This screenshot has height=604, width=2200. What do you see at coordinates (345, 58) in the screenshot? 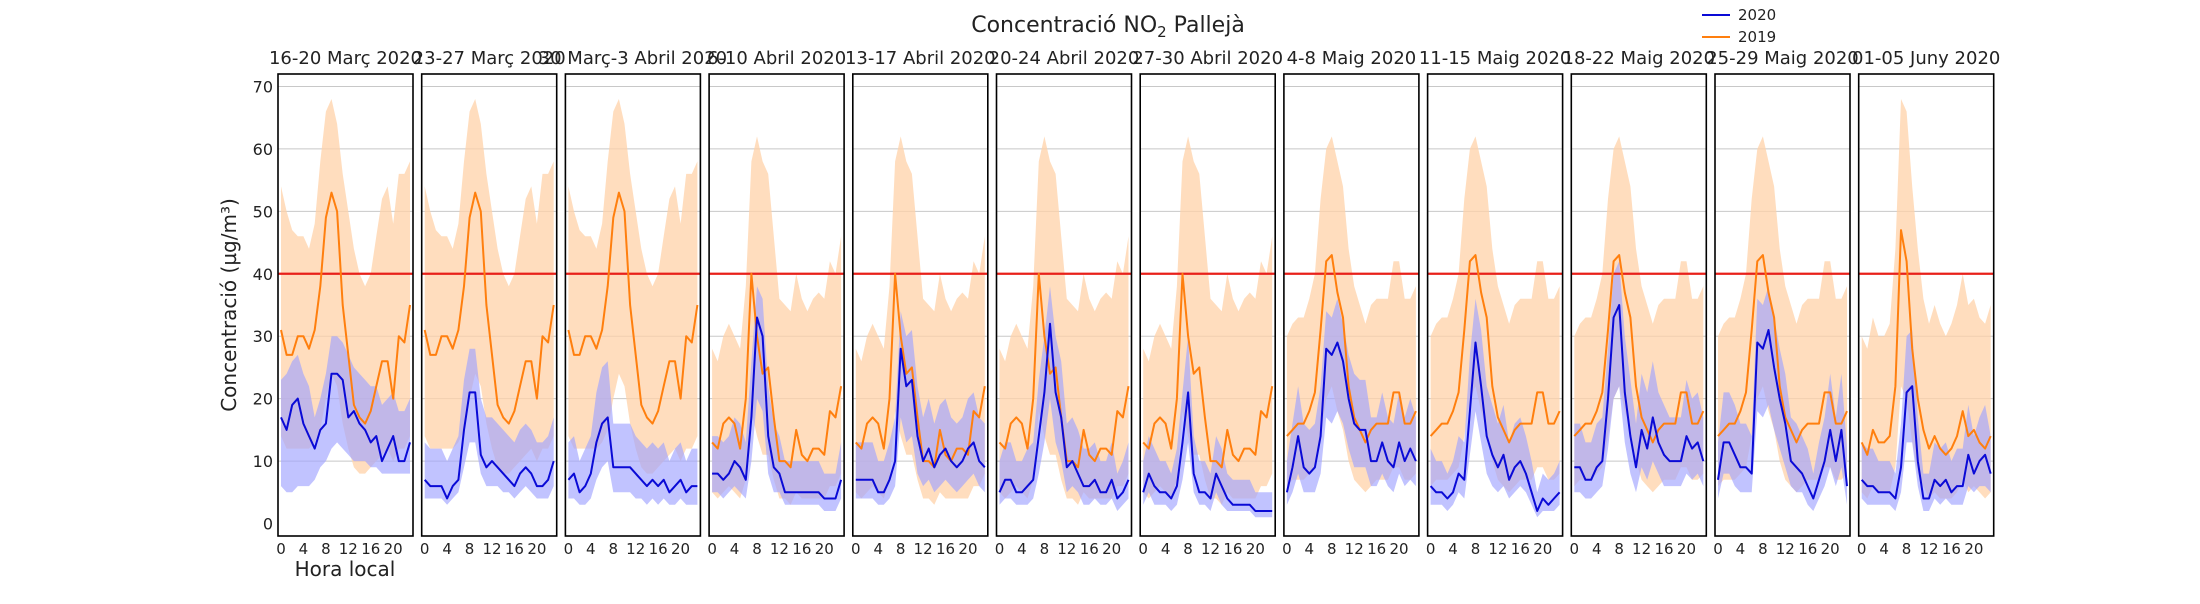
I see `panel-title: 16-20 Març 2020` at bounding box center [345, 58].